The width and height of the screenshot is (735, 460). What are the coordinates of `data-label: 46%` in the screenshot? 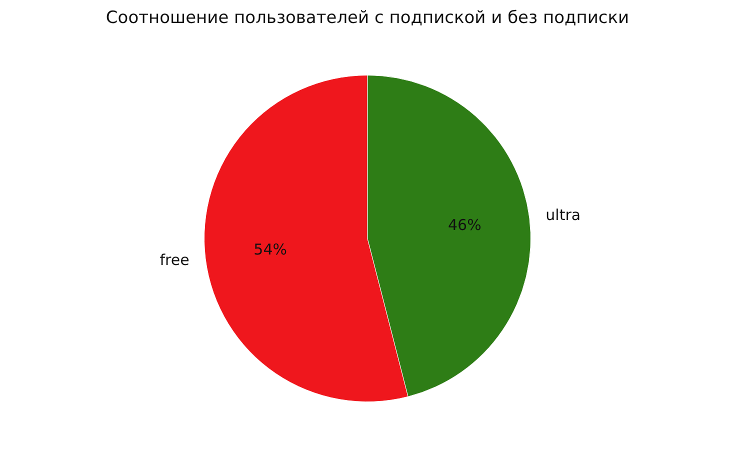 It's located at (465, 225).